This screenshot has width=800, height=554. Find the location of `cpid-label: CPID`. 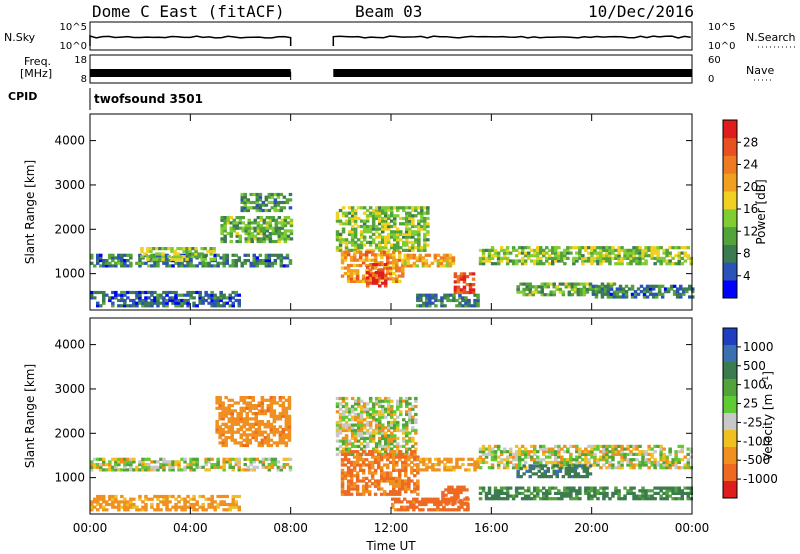

cpid-label: CPID is located at coordinates (22, 96).